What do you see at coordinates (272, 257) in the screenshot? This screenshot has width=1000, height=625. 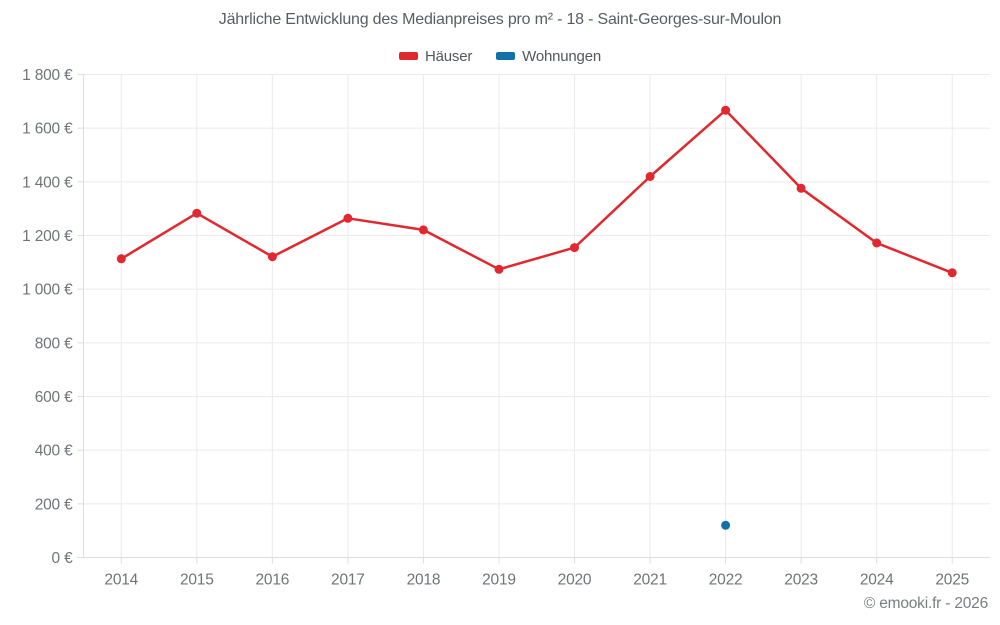 I see `häuser-point-2016` at bounding box center [272, 257].